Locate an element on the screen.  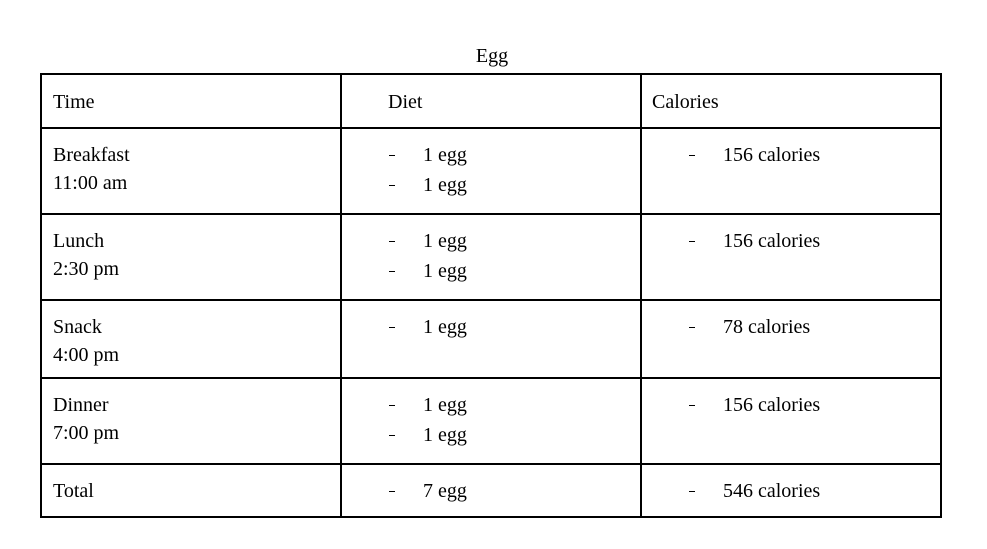
header-cell: Calories is located at coordinates (791, 101).